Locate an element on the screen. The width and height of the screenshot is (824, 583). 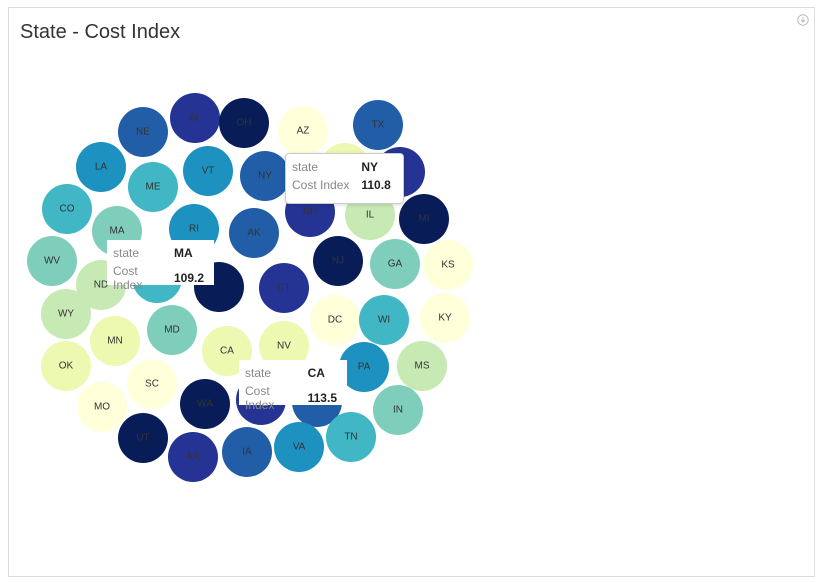
bubble-ar: AR is located at coordinates (193, 457).